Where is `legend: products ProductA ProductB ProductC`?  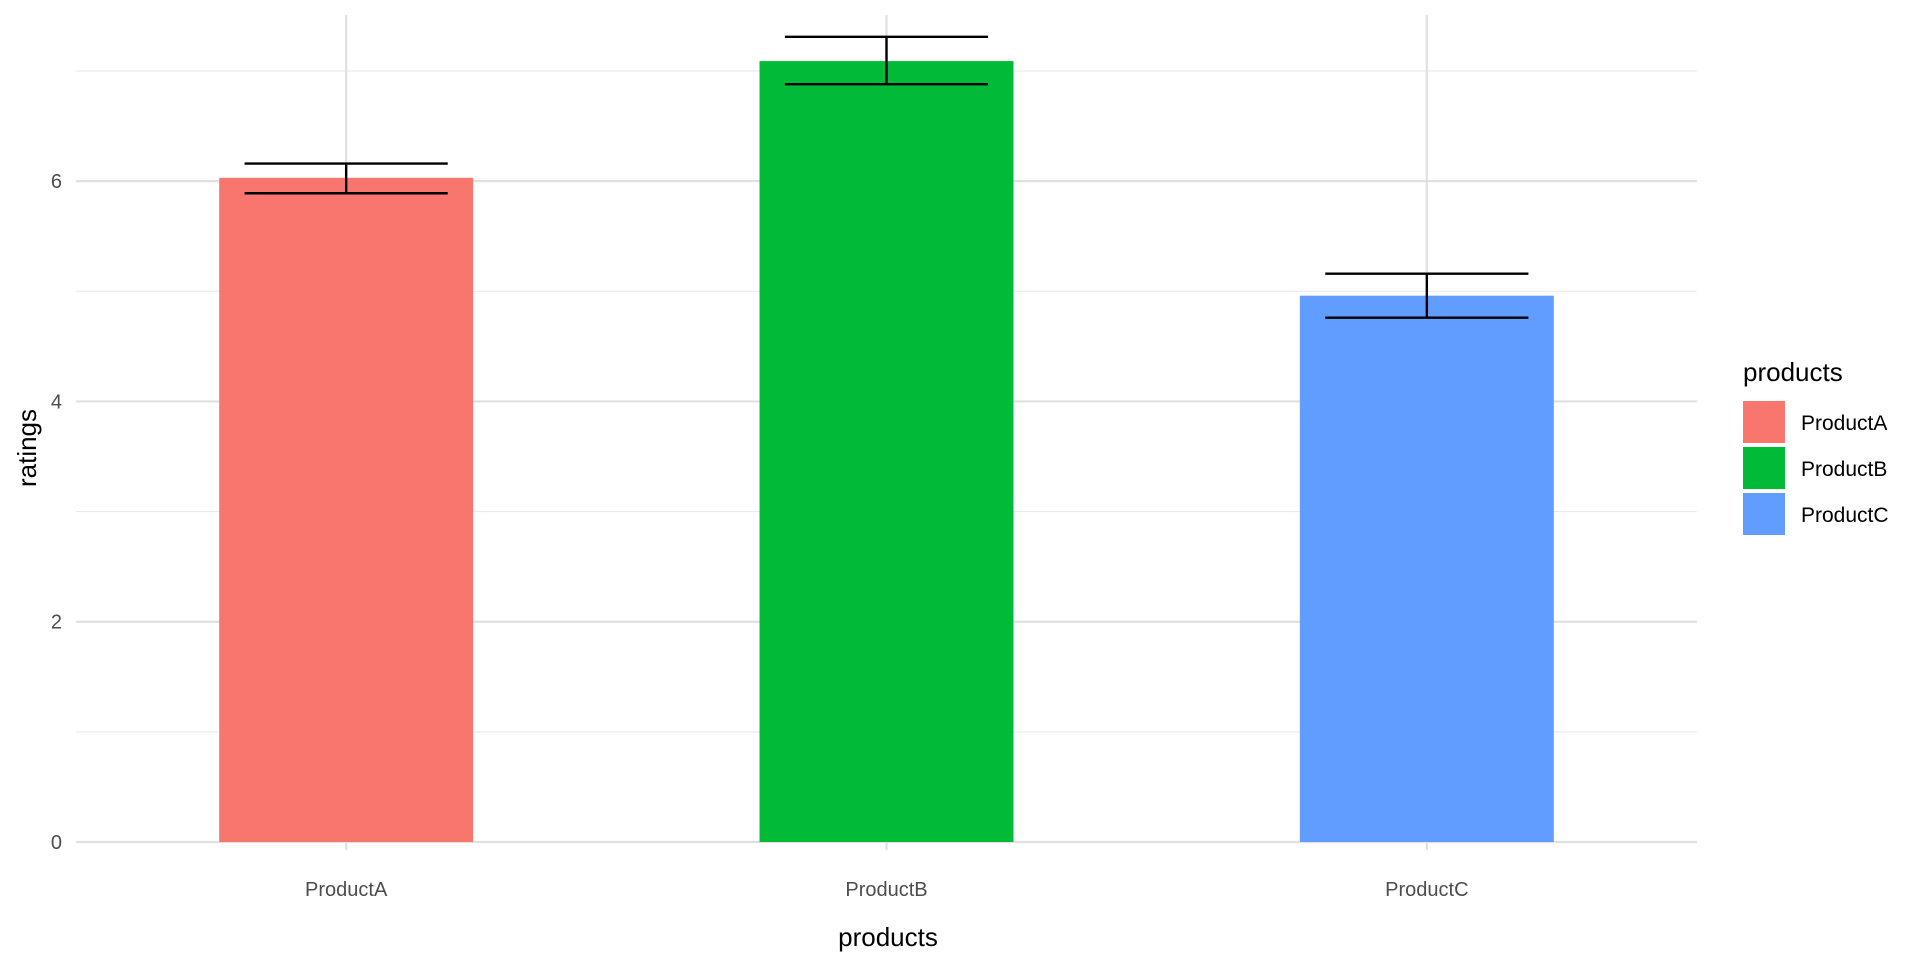 legend: products ProductA ProductB ProductC is located at coordinates (1816, 446).